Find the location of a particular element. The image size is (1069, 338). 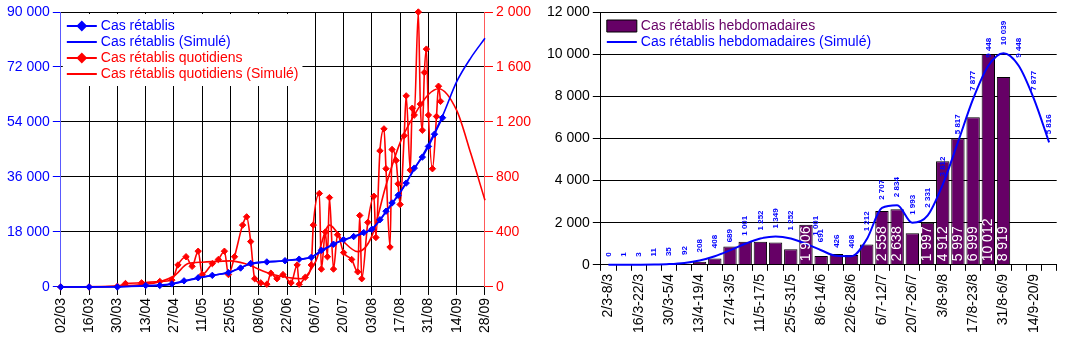

y-tick-label: 54 000 is located at coordinates (28, 120).